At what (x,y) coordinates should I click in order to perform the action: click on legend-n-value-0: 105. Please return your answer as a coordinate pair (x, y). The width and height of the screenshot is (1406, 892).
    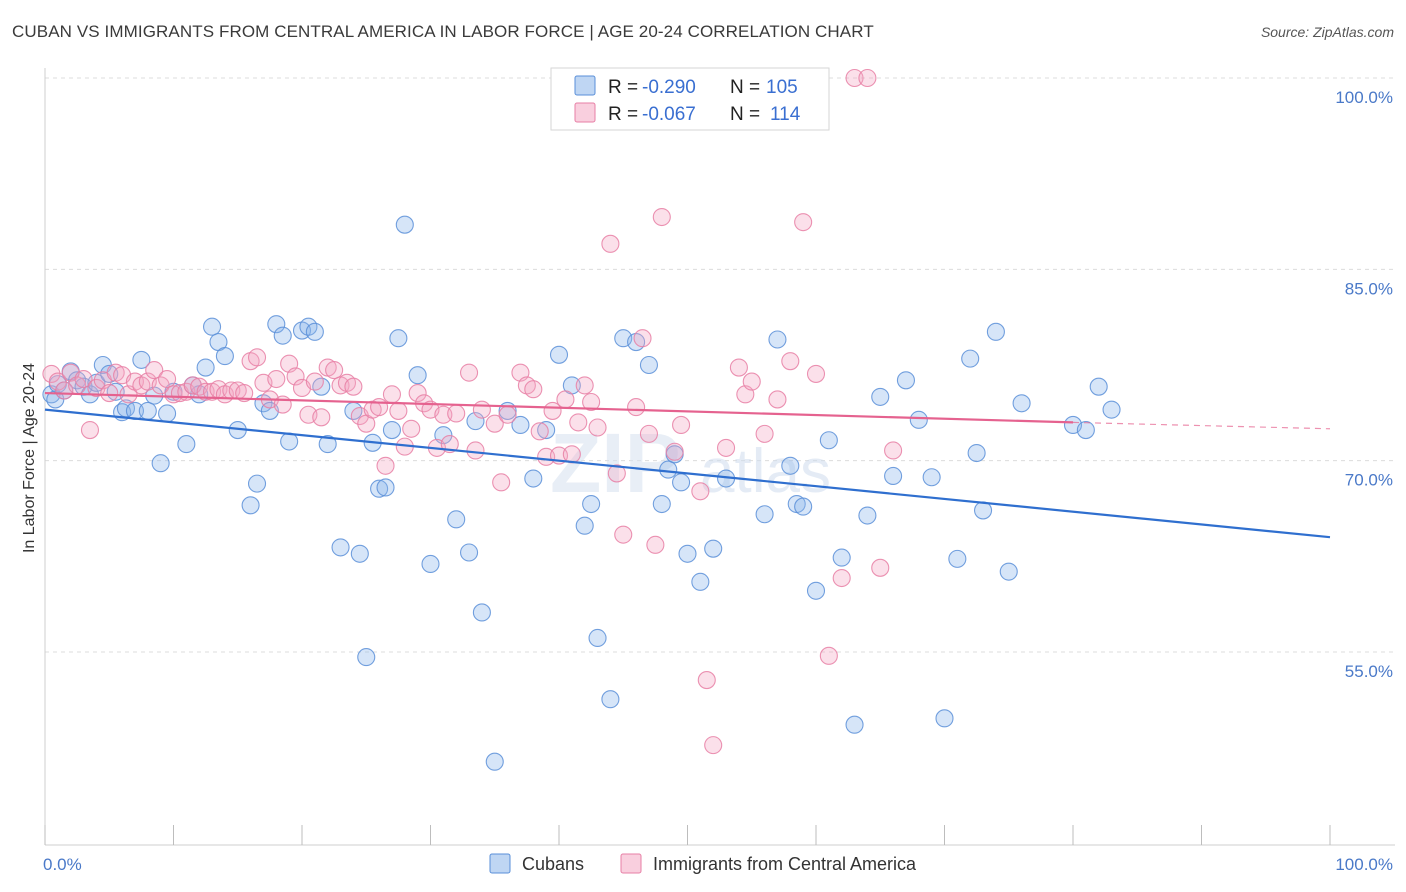
    Looking at the image, I should click on (782, 87).